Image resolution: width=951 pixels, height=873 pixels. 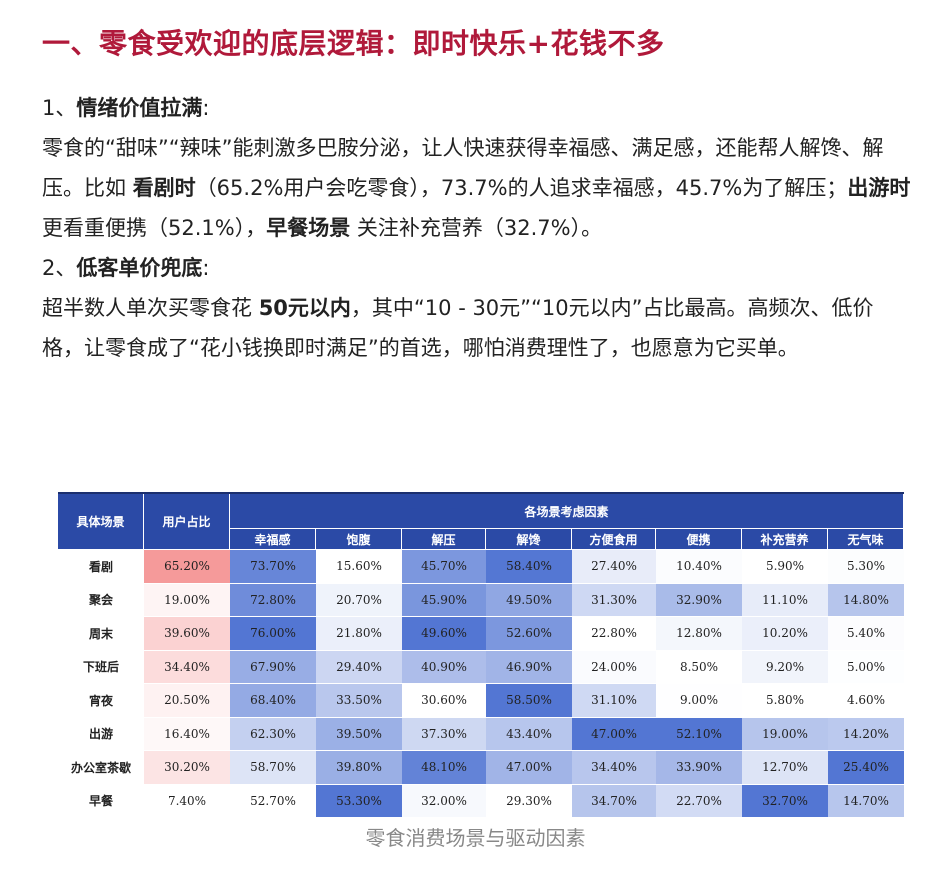 I want to click on factor-value-cell: 62.30%, so click(x=273, y=734).